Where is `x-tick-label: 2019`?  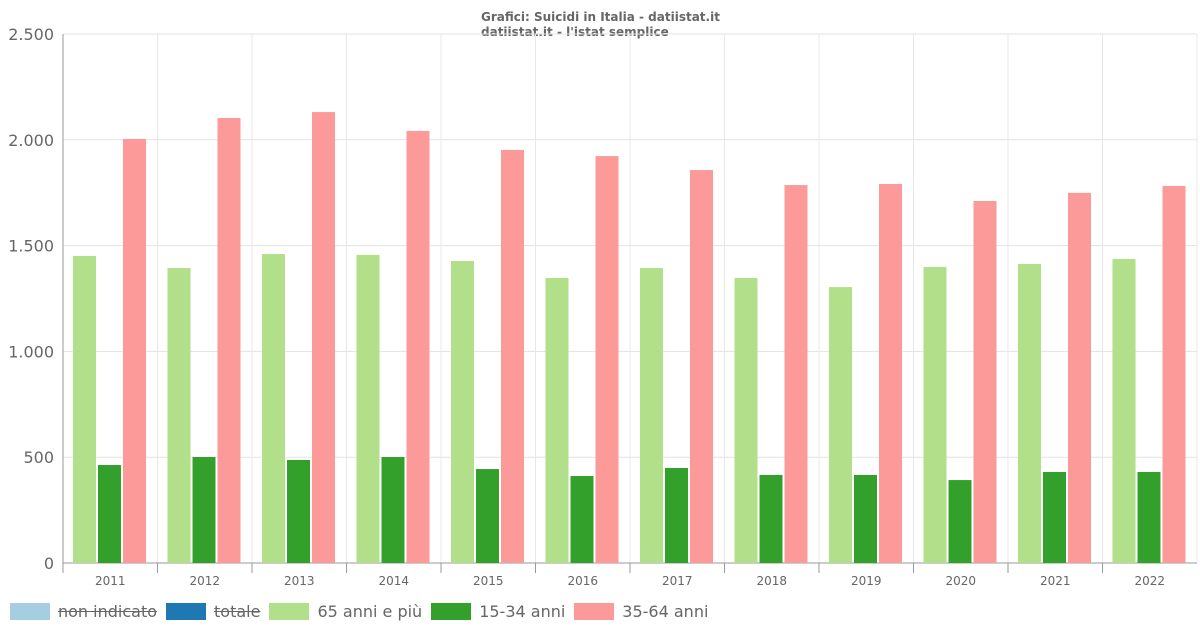 x-tick-label: 2019 is located at coordinates (866, 581).